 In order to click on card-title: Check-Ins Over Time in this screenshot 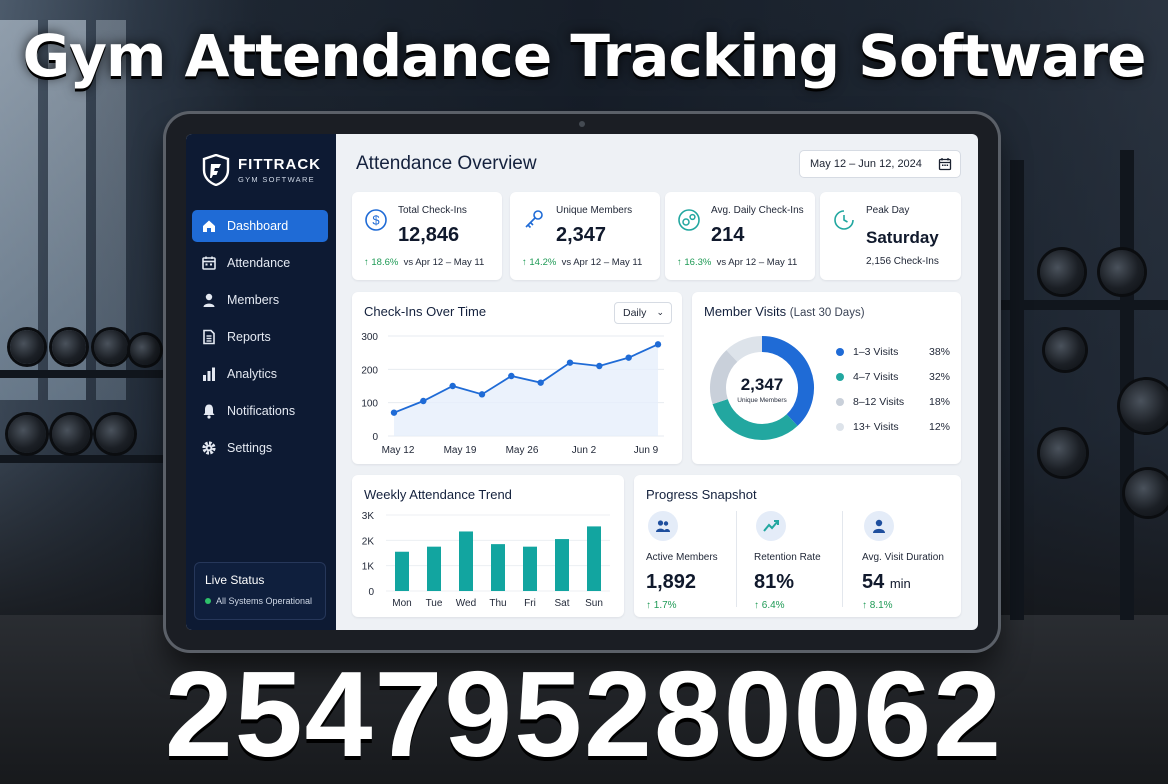, I will do `click(425, 311)`.